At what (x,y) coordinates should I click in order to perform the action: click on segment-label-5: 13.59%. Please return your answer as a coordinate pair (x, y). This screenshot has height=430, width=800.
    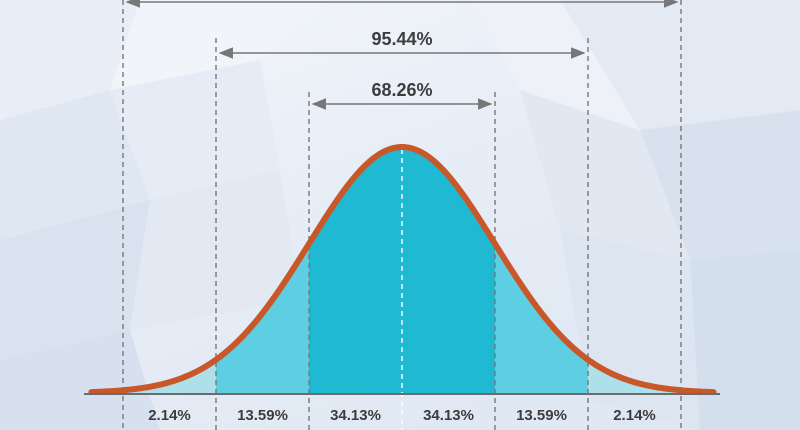
    Looking at the image, I should click on (541, 415).